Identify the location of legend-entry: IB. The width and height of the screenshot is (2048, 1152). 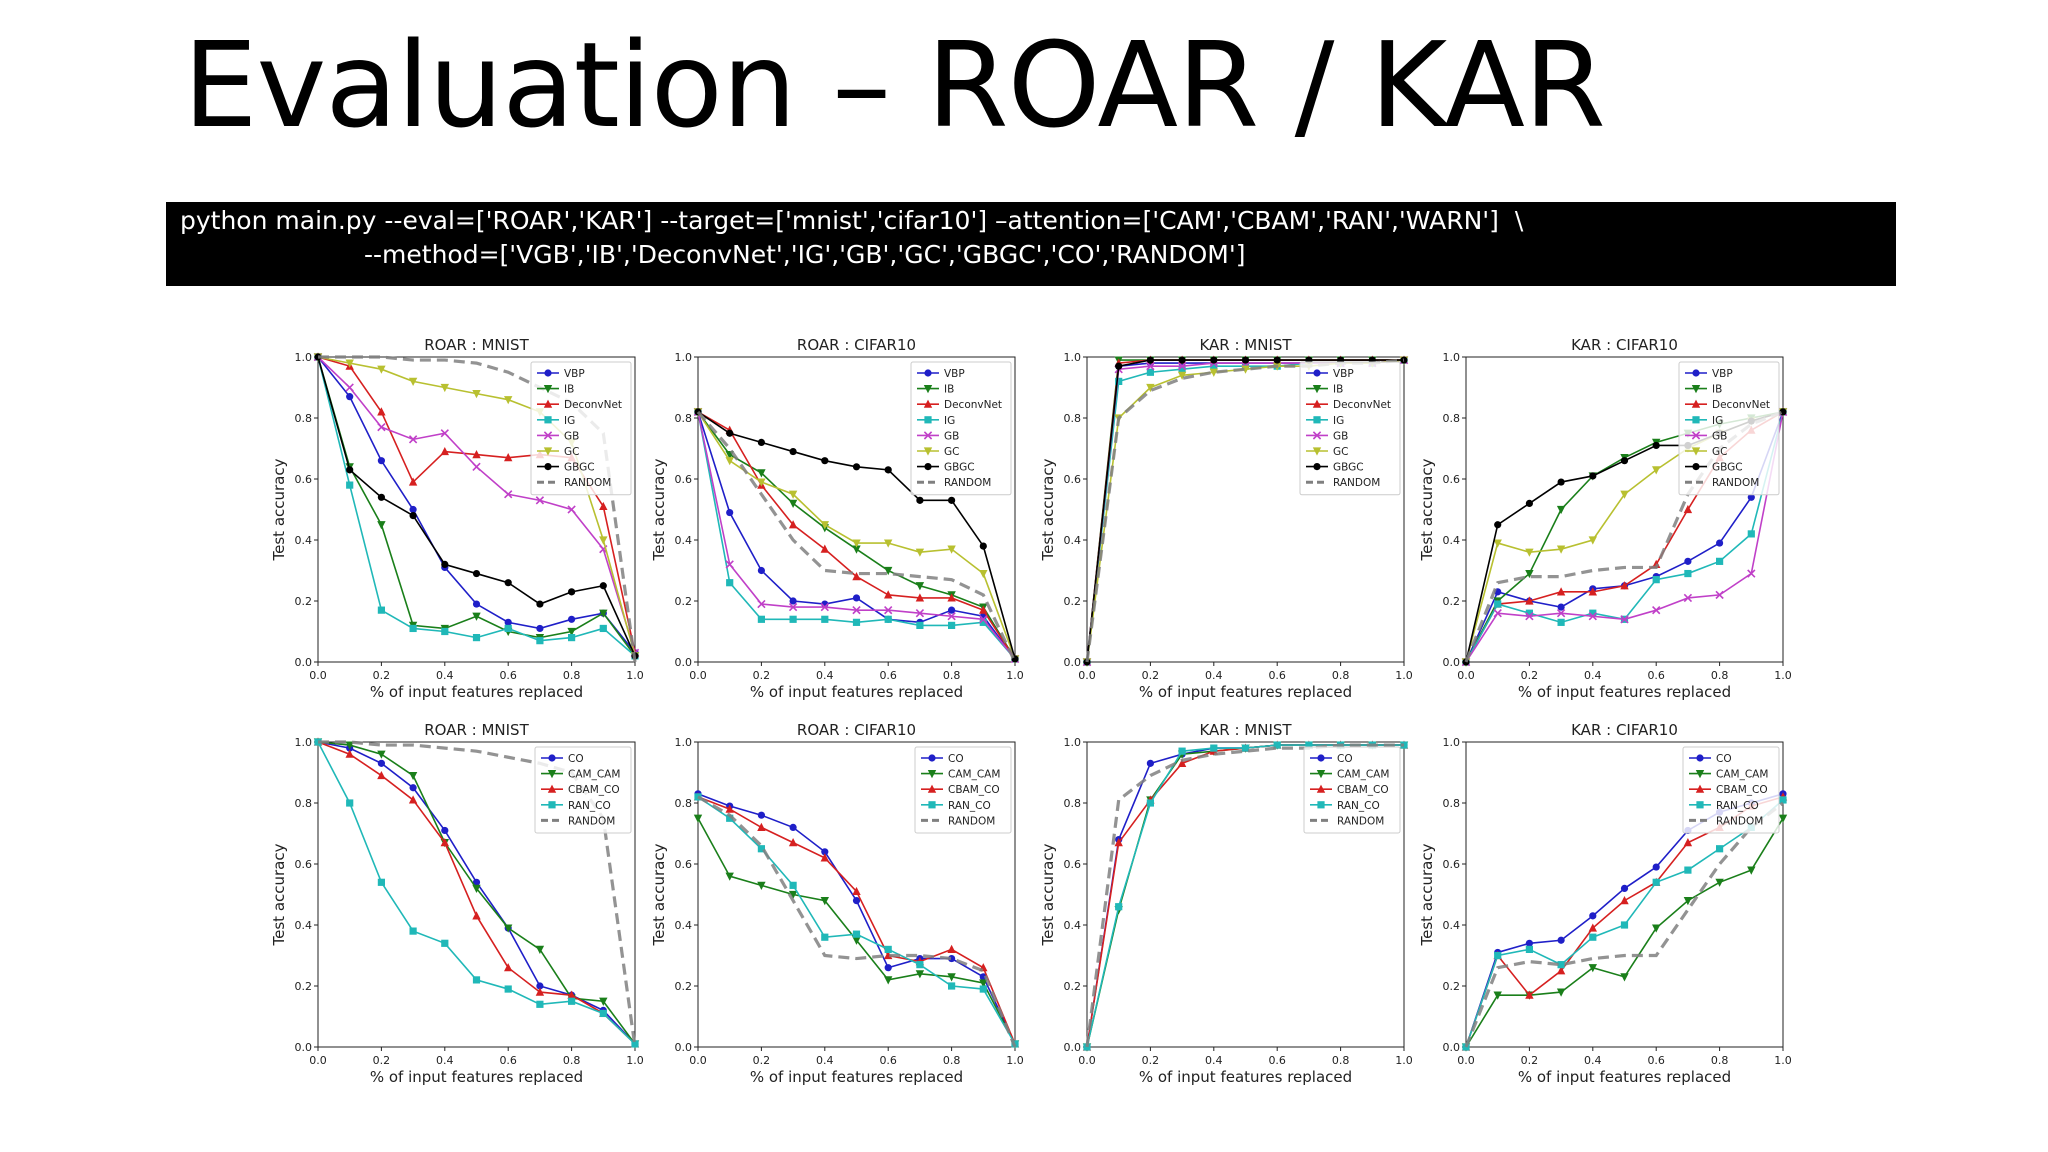
(1703, 390).